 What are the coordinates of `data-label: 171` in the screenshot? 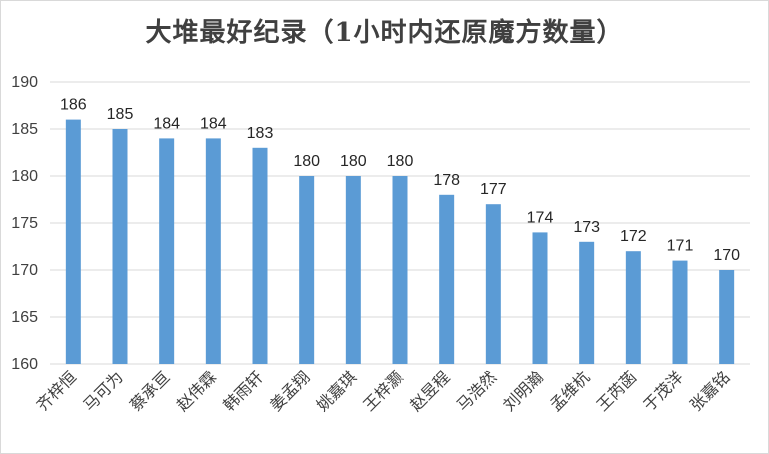 It's located at (680, 246).